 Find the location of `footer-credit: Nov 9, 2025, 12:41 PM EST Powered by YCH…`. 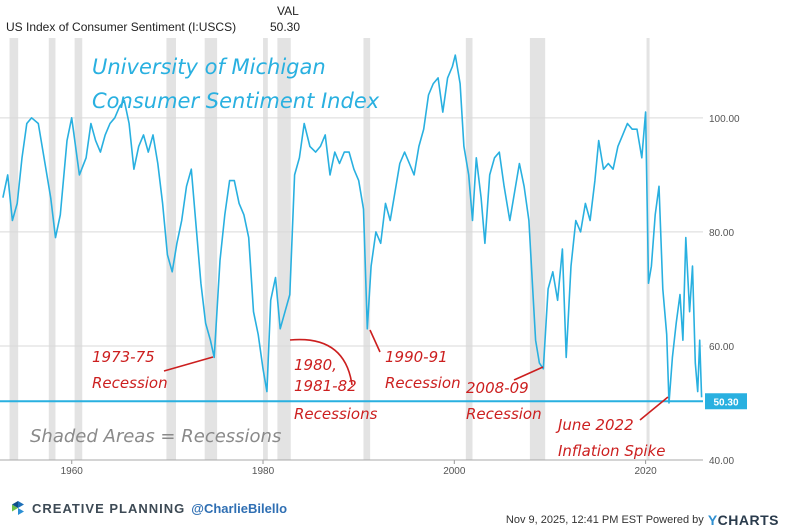

footer-credit: Nov 9, 2025, 12:41 PM EST Powered by YCH… is located at coordinates (642, 520).